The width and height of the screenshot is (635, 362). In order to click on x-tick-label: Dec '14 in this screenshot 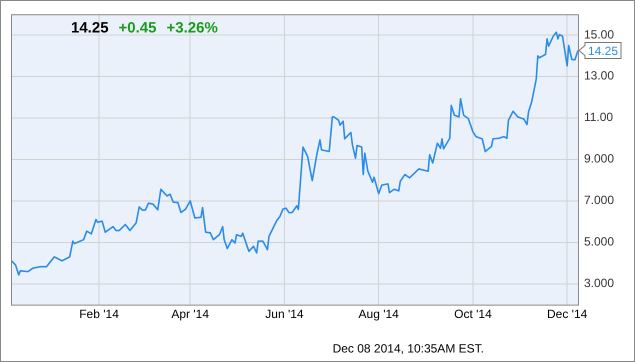, I will do `click(567, 314)`.